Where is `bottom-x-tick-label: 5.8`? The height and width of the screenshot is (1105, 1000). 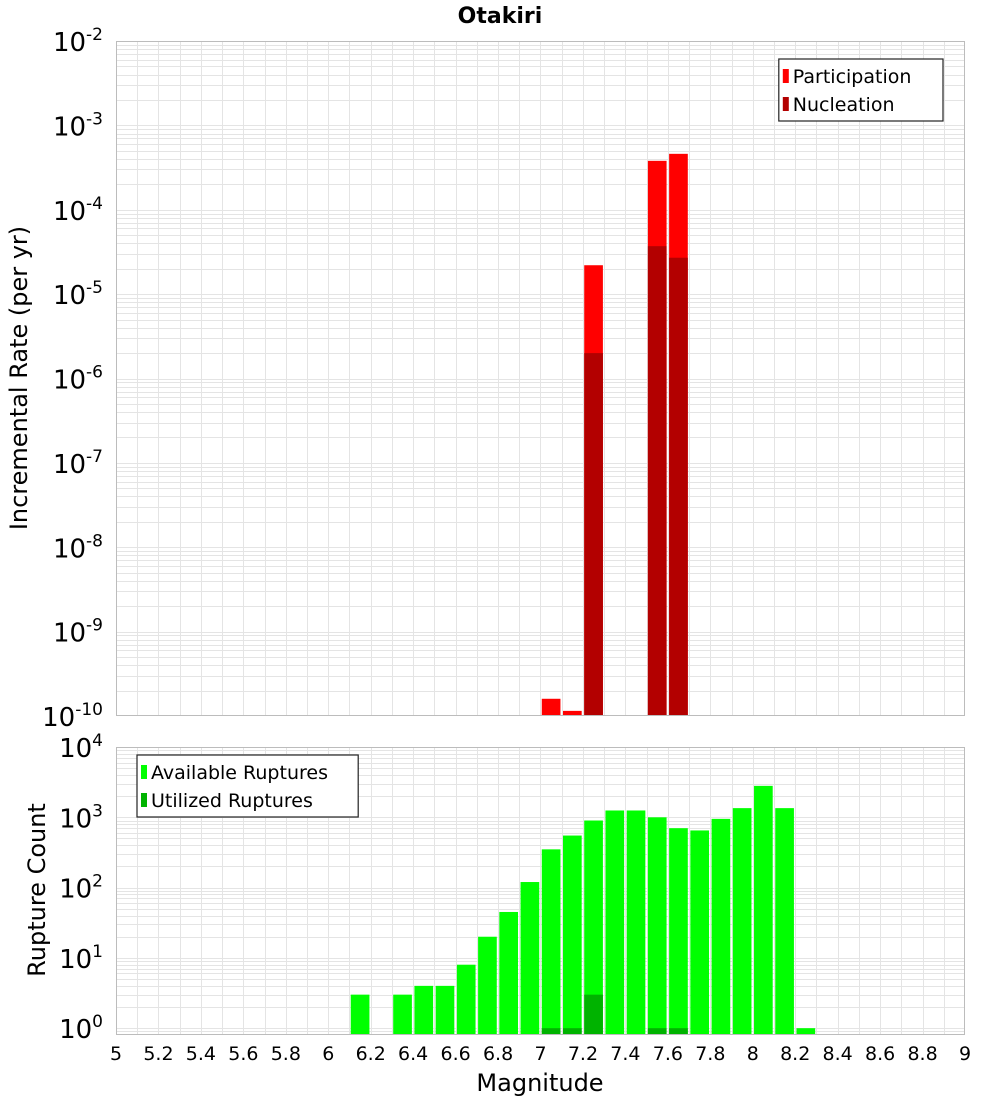
bottom-x-tick-label: 5.8 is located at coordinates (286, 1054).